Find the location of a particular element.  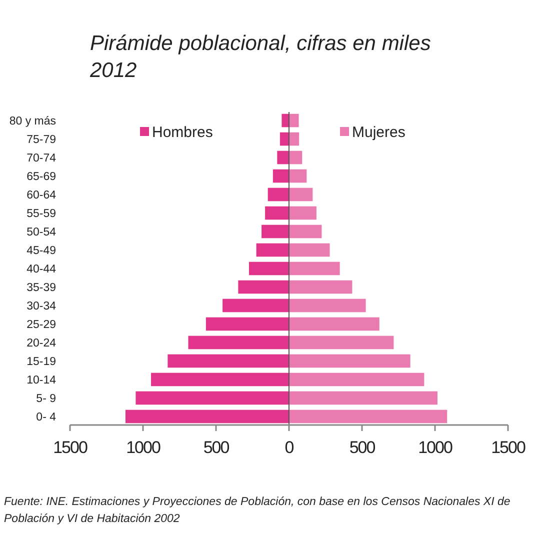

y-tick-label: 20-24 is located at coordinates (41, 343).